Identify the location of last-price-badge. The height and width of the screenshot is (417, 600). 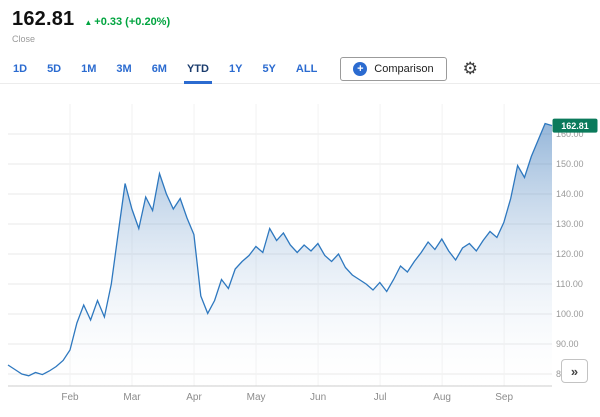
(575, 125).